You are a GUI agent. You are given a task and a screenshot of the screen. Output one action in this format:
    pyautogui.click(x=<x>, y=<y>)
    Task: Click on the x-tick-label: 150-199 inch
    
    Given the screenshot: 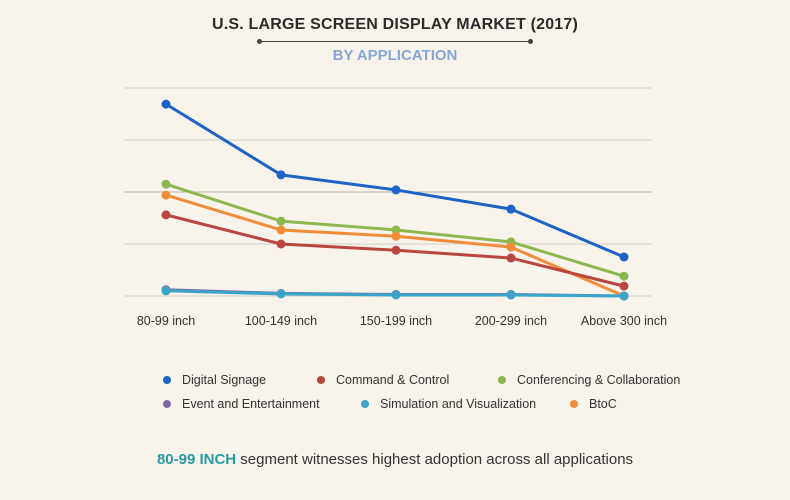 What is the action you would take?
    pyautogui.click(x=396, y=321)
    